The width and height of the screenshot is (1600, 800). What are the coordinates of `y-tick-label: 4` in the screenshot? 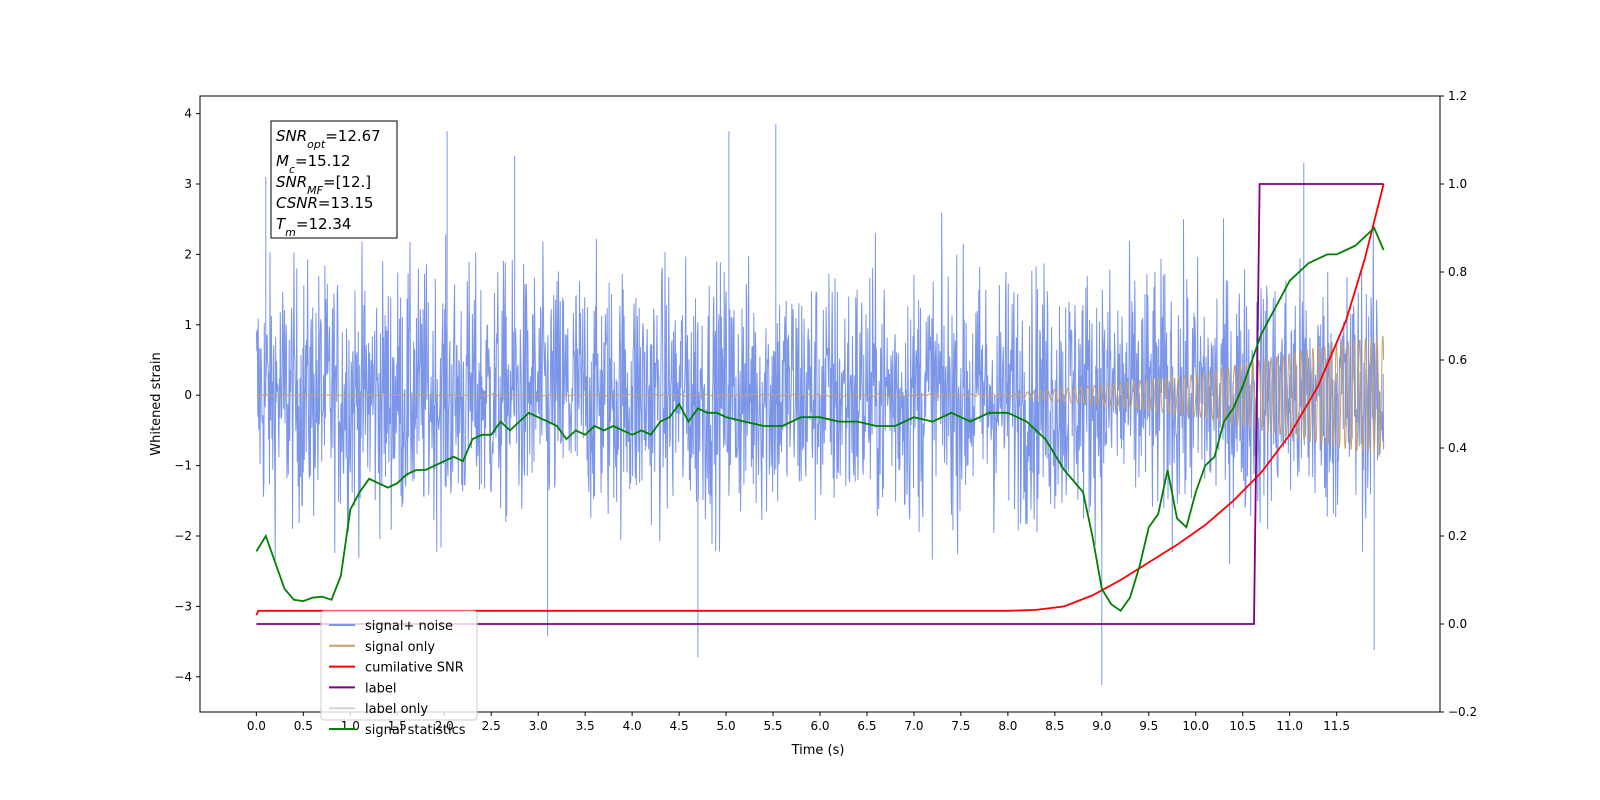 It's located at (188, 114).